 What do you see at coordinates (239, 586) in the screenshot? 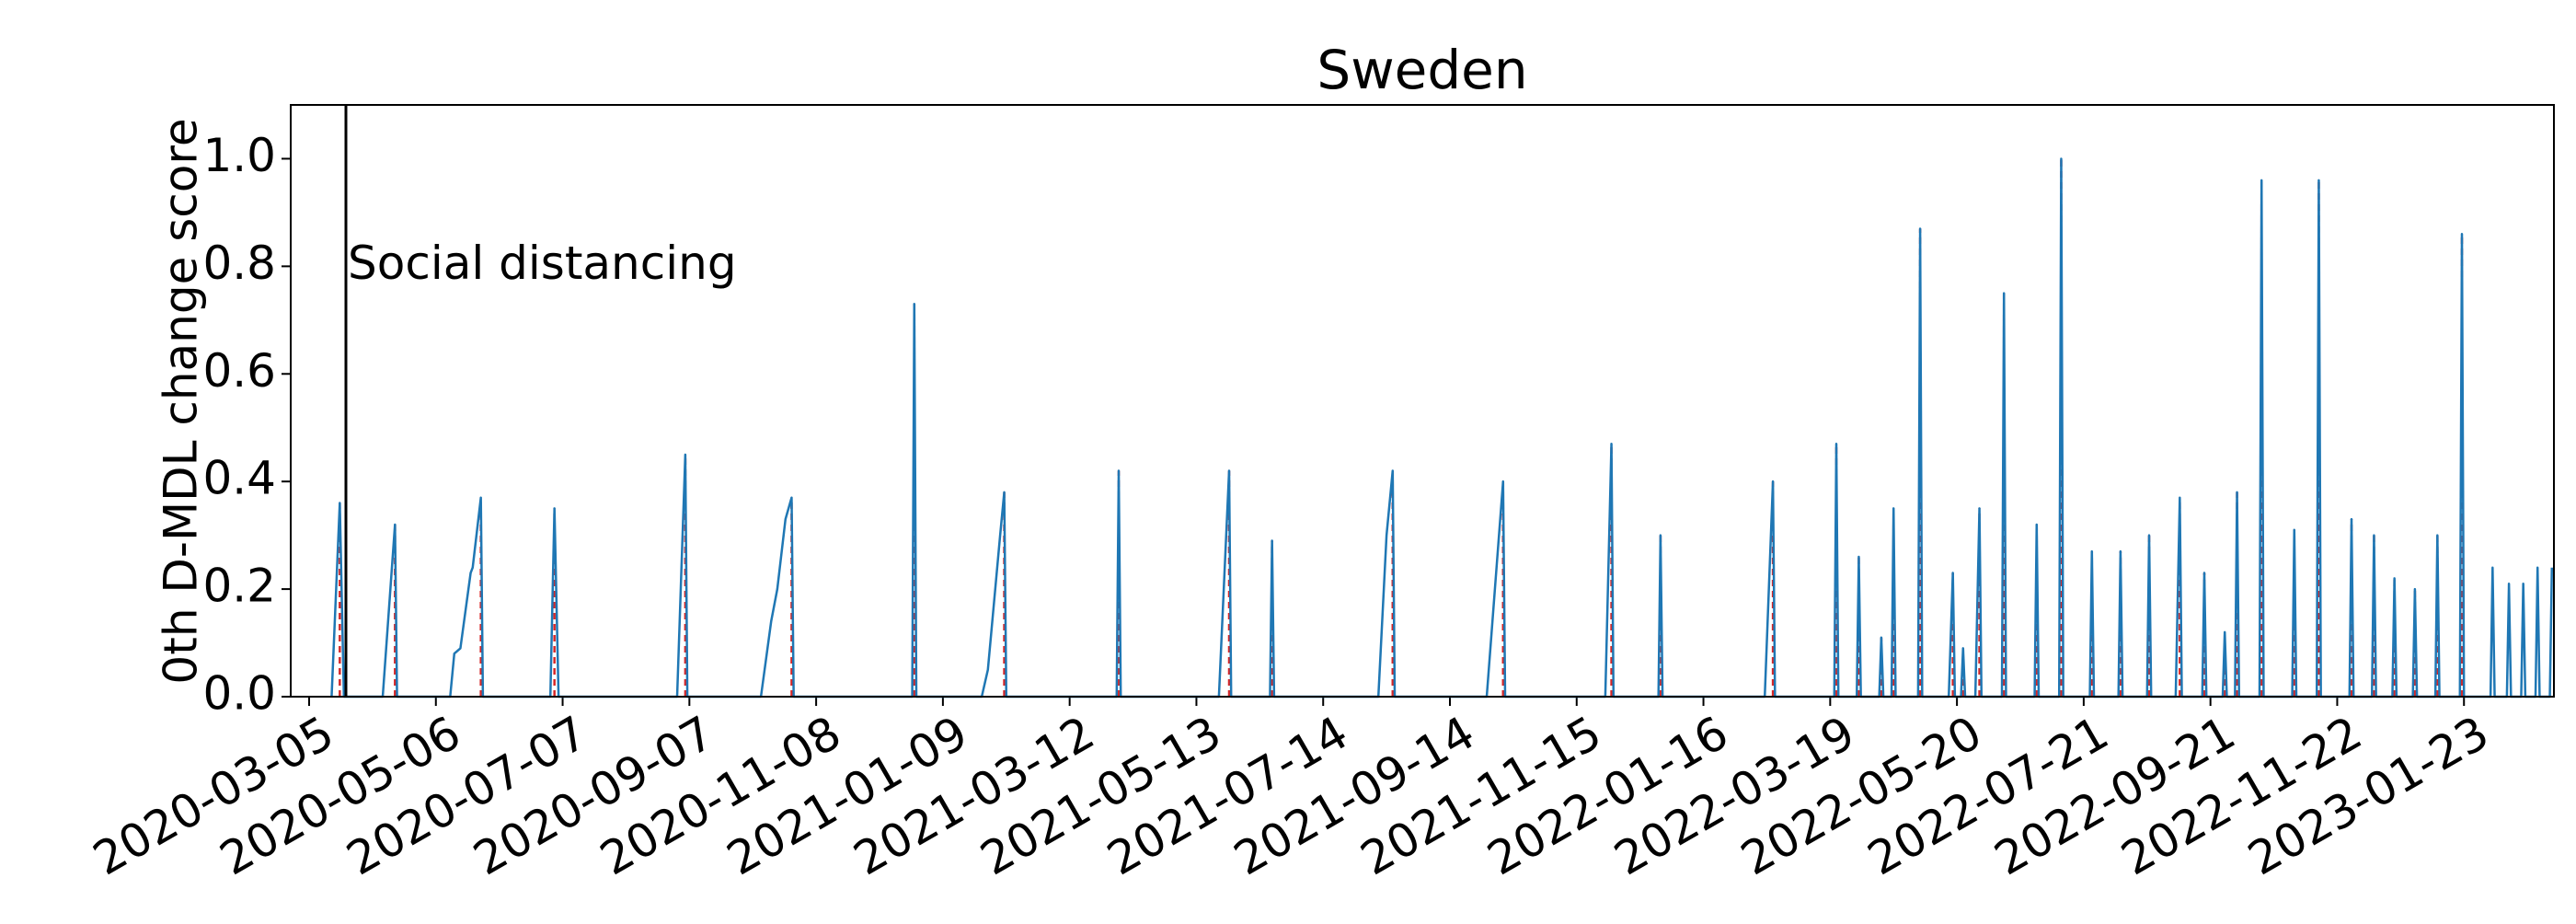
I see `y-tick-label: 0.2` at bounding box center [239, 586].